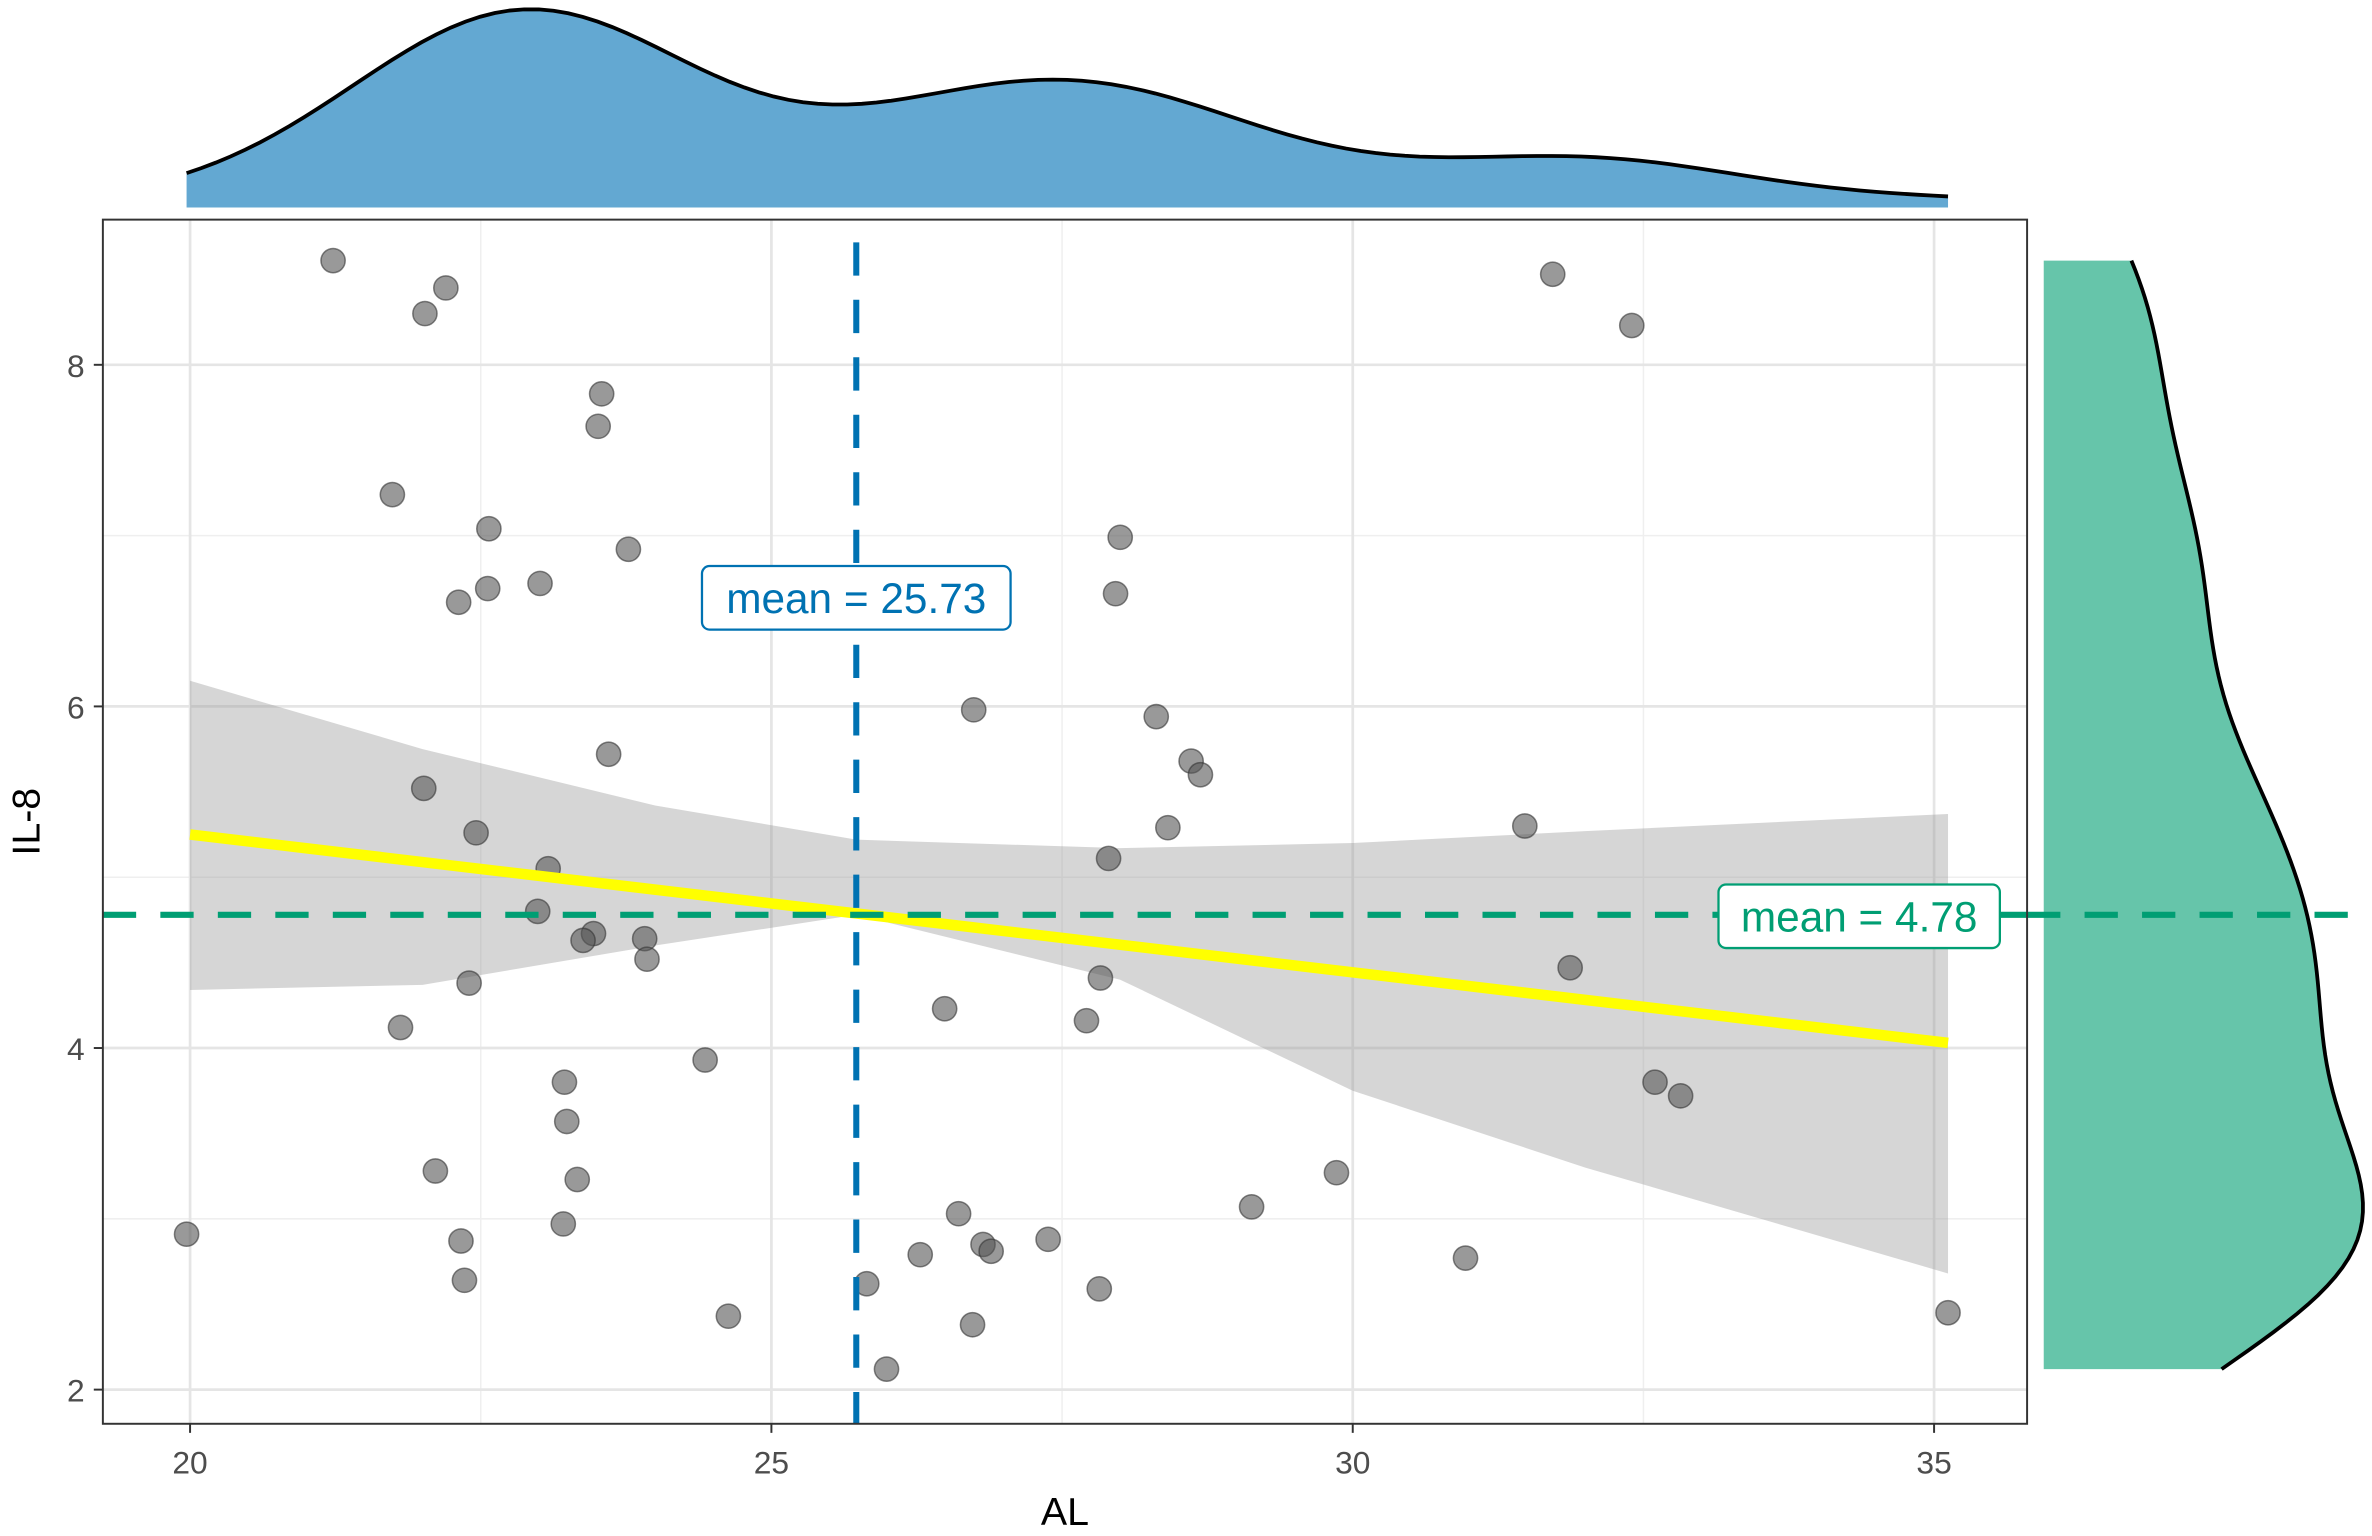  I want to click on mean-x-label-box, so click(856, 597).